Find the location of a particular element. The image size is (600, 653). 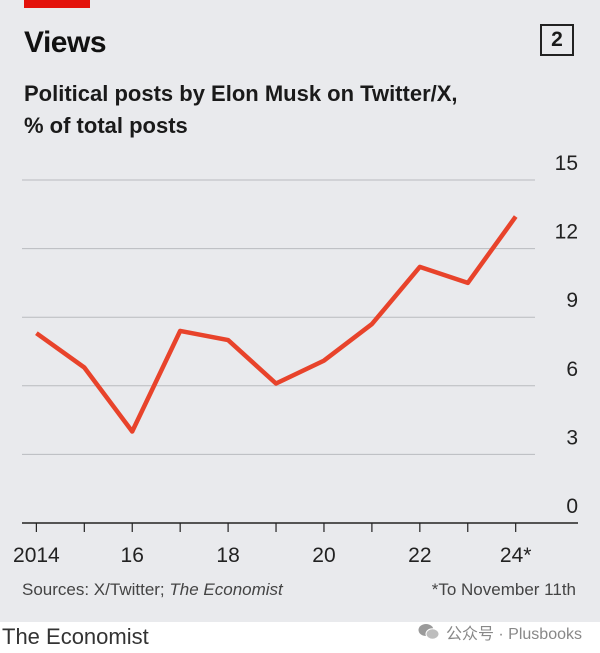

sources-note: Sources: X/Twitter; The Economist is located at coordinates (152, 590).